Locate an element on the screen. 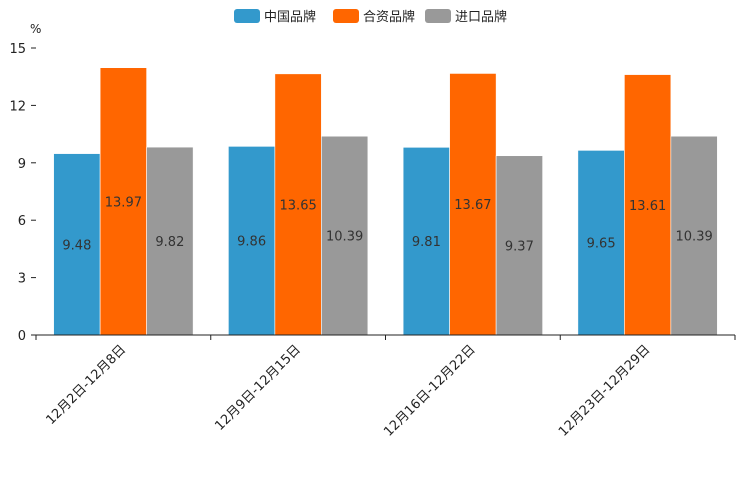 This screenshot has width=744, height=496. data-label-2-2: 9.37 is located at coordinates (519, 246).